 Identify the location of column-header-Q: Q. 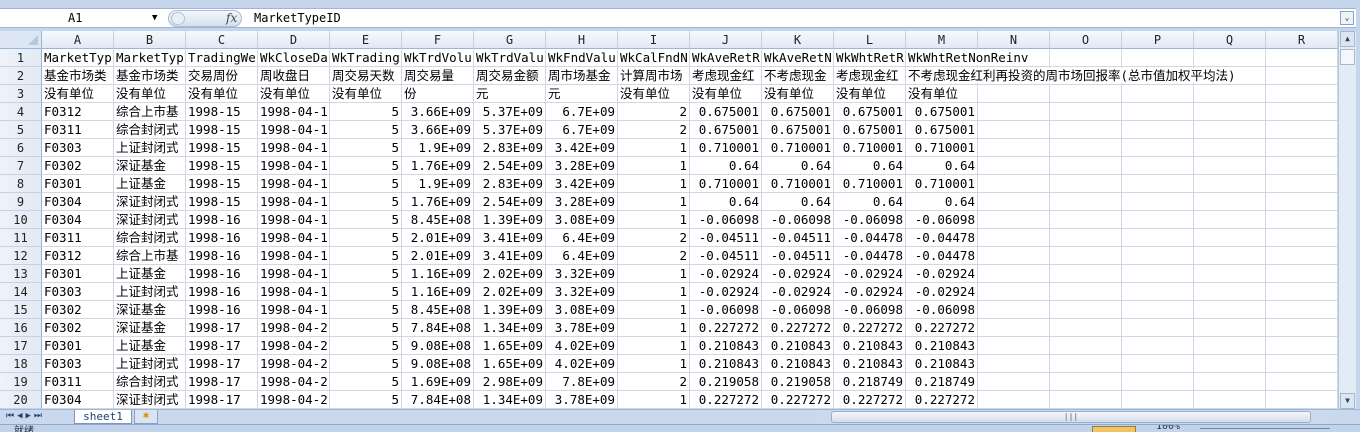
(1230, 40).